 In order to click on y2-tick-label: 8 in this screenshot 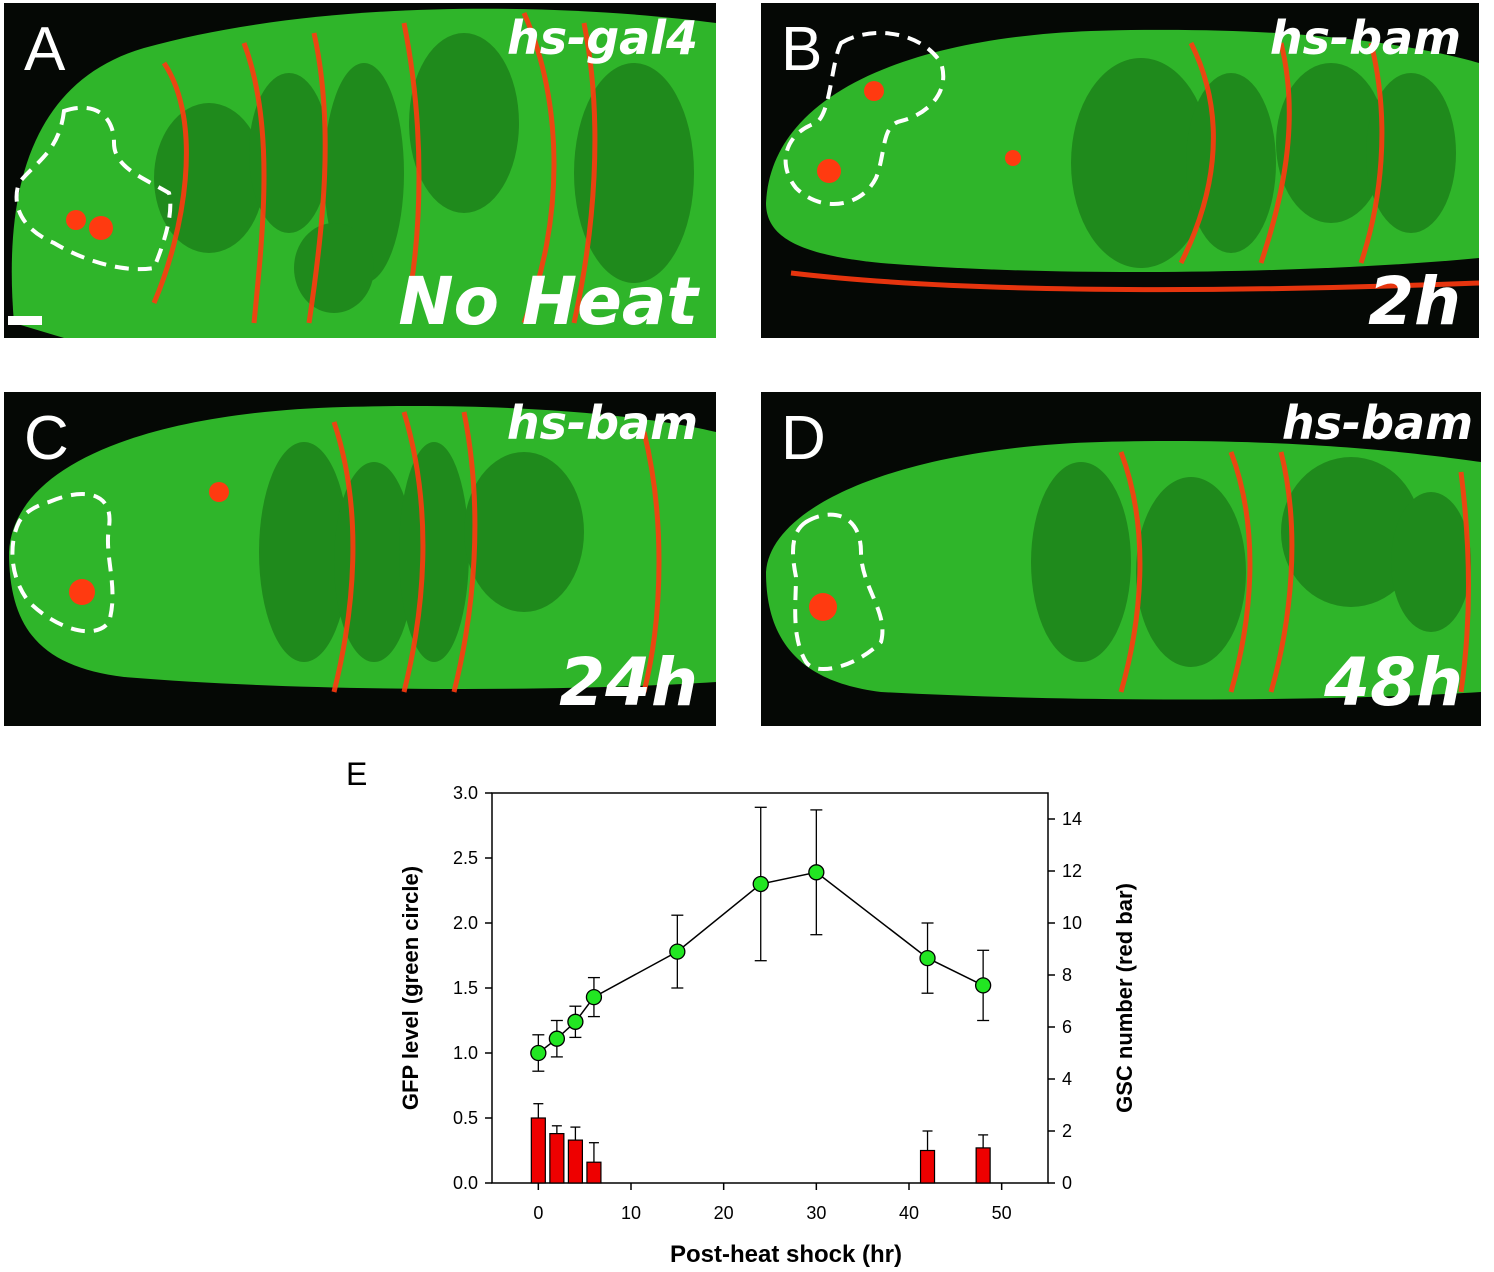, I will do `click(1067, 975)`.